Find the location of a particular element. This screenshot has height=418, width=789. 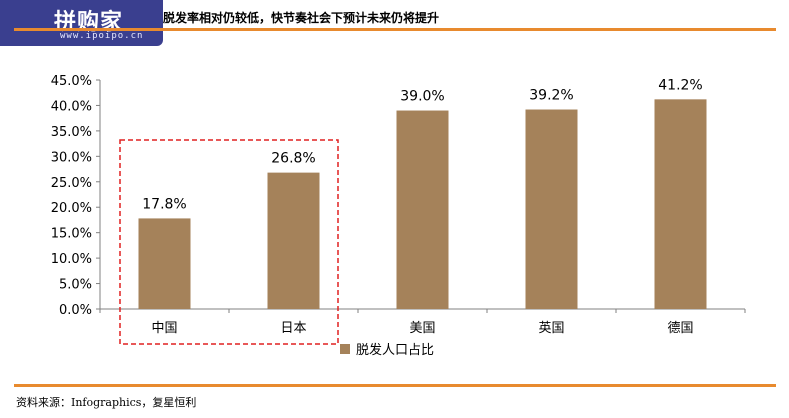

y-tick-label: 45.0% is located at coordinates (71, 81).